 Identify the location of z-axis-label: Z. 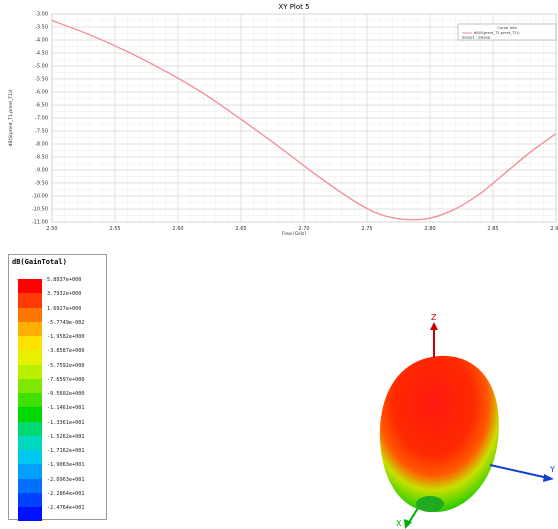
(434, 317).